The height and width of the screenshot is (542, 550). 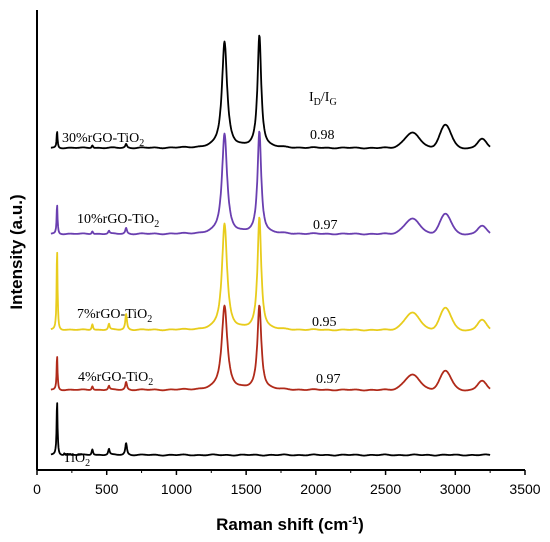 What do you see at coordinates (246, 489) in the screenshot?
I see `x-tick-label: 1500` at bounding box center [246, 489].